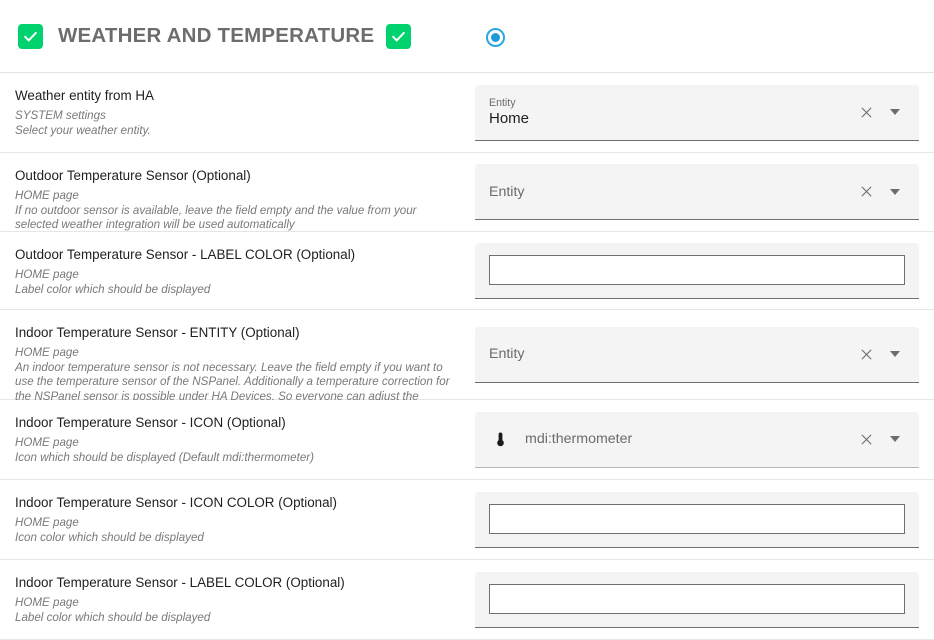 This screenshot has width=934, height=640. I want to click on radio-inner-dot, so click(495, 37).